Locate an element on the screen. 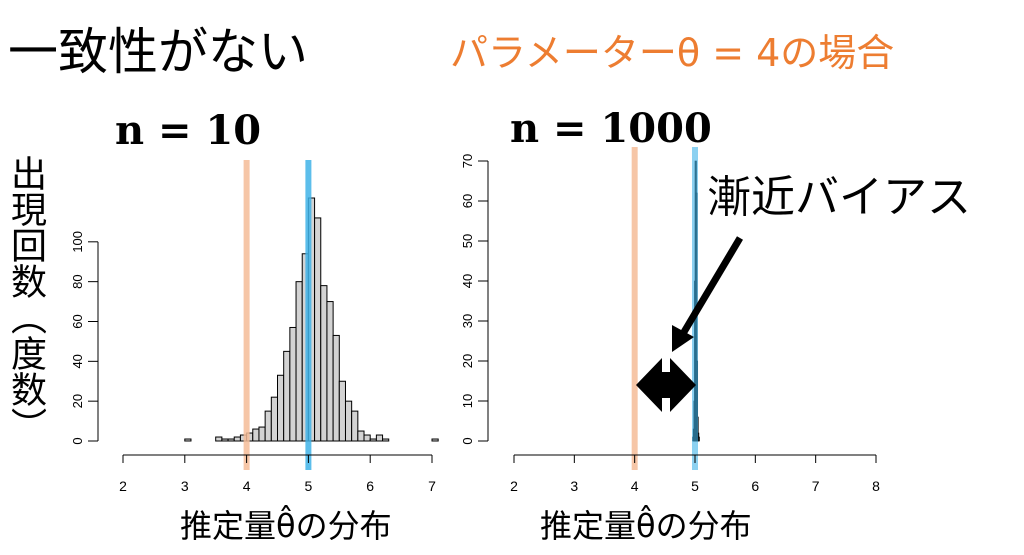  arrow-shaft is located at coordinates (712, 285).